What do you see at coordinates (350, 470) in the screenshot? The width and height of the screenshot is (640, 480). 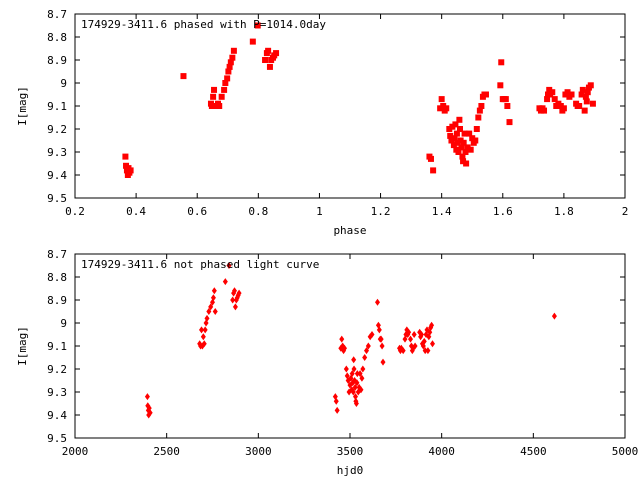 I see `x-axis-label: hjd0` at bounding box center [350, 470].